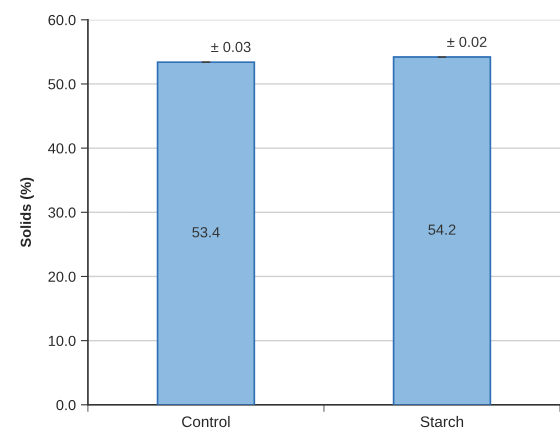  Describe the element at coordinates (466, 42) in the screenshot. I see `annotation: ± 0.02` at that location.